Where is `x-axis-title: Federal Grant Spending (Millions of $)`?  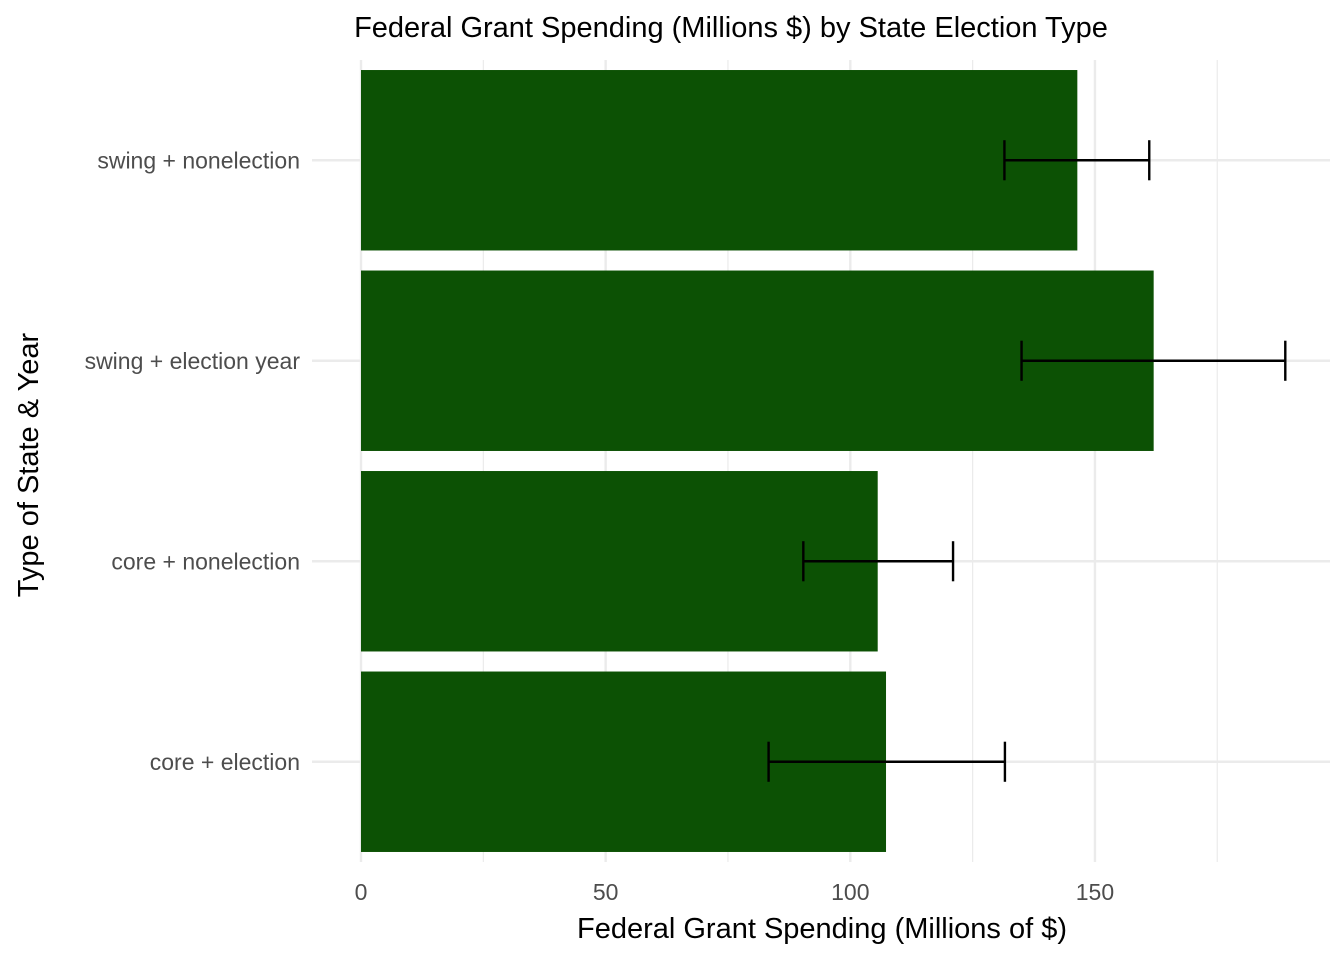
x-axis-title: Federal Grant Spending (Millions of $) is located at coordinates (822, 929).